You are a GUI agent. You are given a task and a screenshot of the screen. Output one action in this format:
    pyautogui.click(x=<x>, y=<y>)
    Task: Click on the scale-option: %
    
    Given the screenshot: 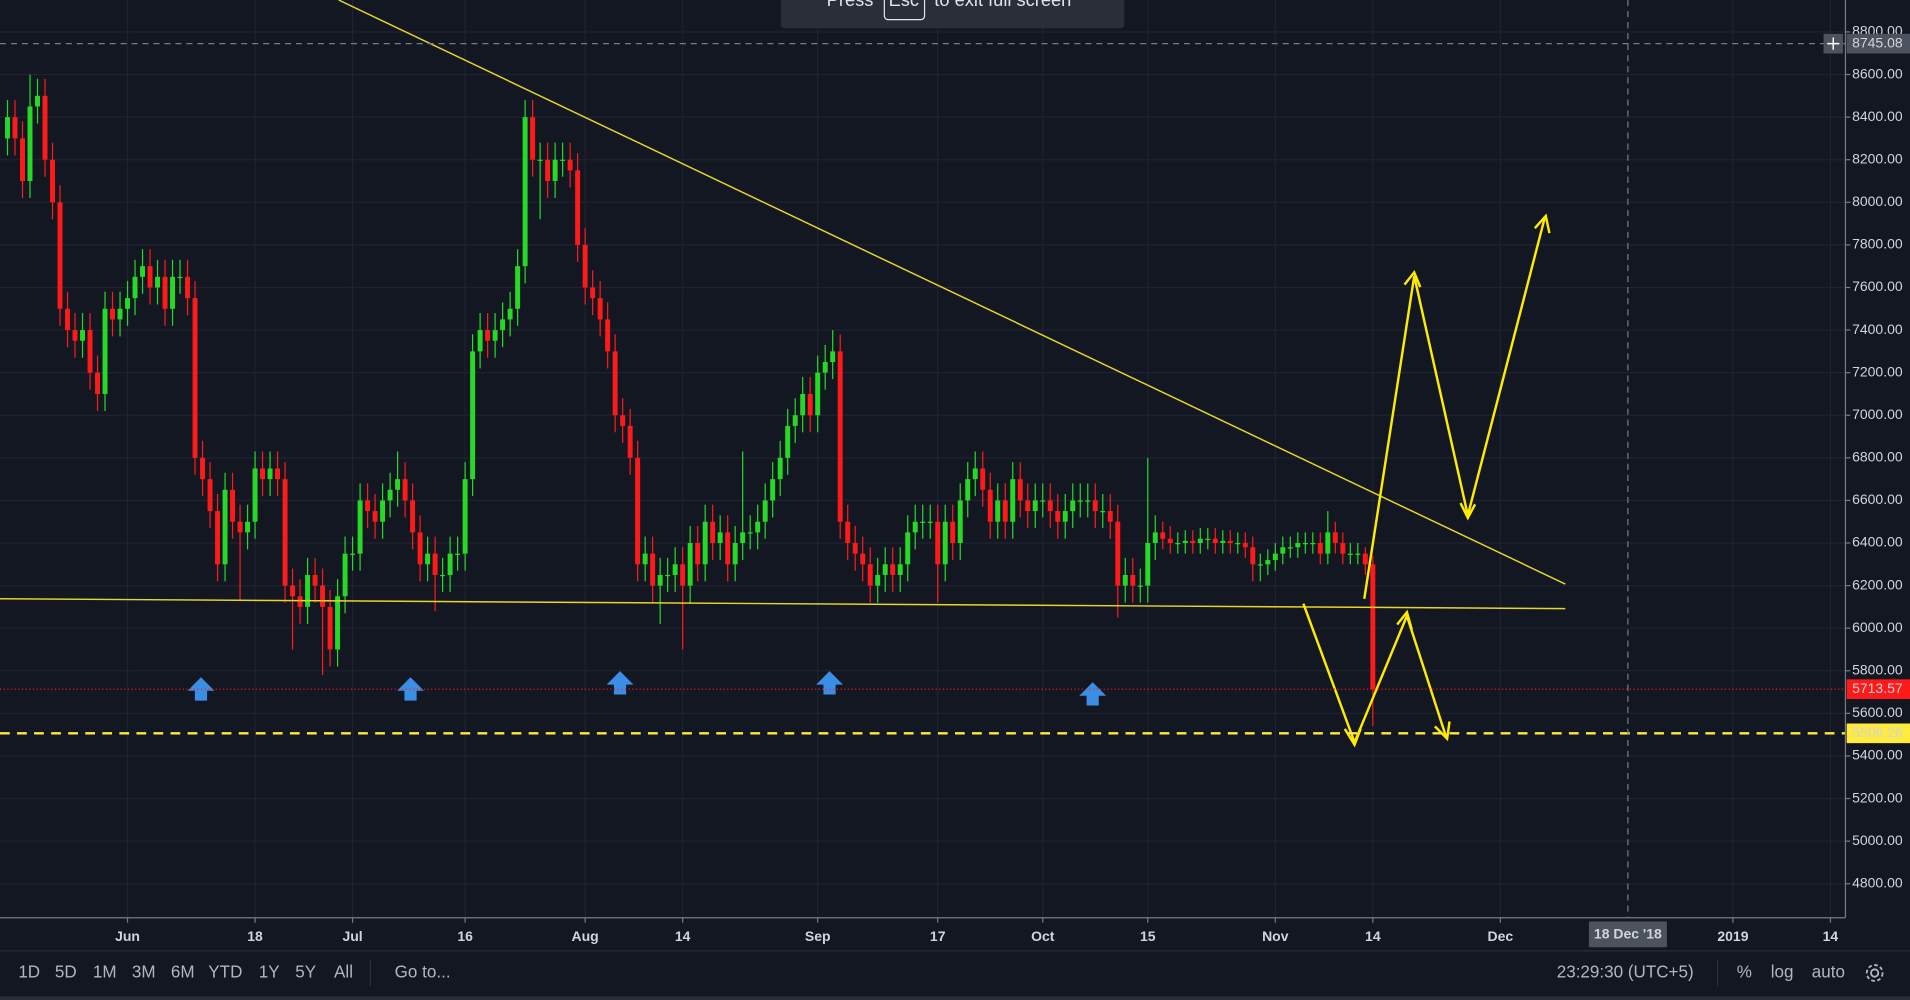 What is the action you would take?
    pyautogui.click(x=1744, y=971)
    